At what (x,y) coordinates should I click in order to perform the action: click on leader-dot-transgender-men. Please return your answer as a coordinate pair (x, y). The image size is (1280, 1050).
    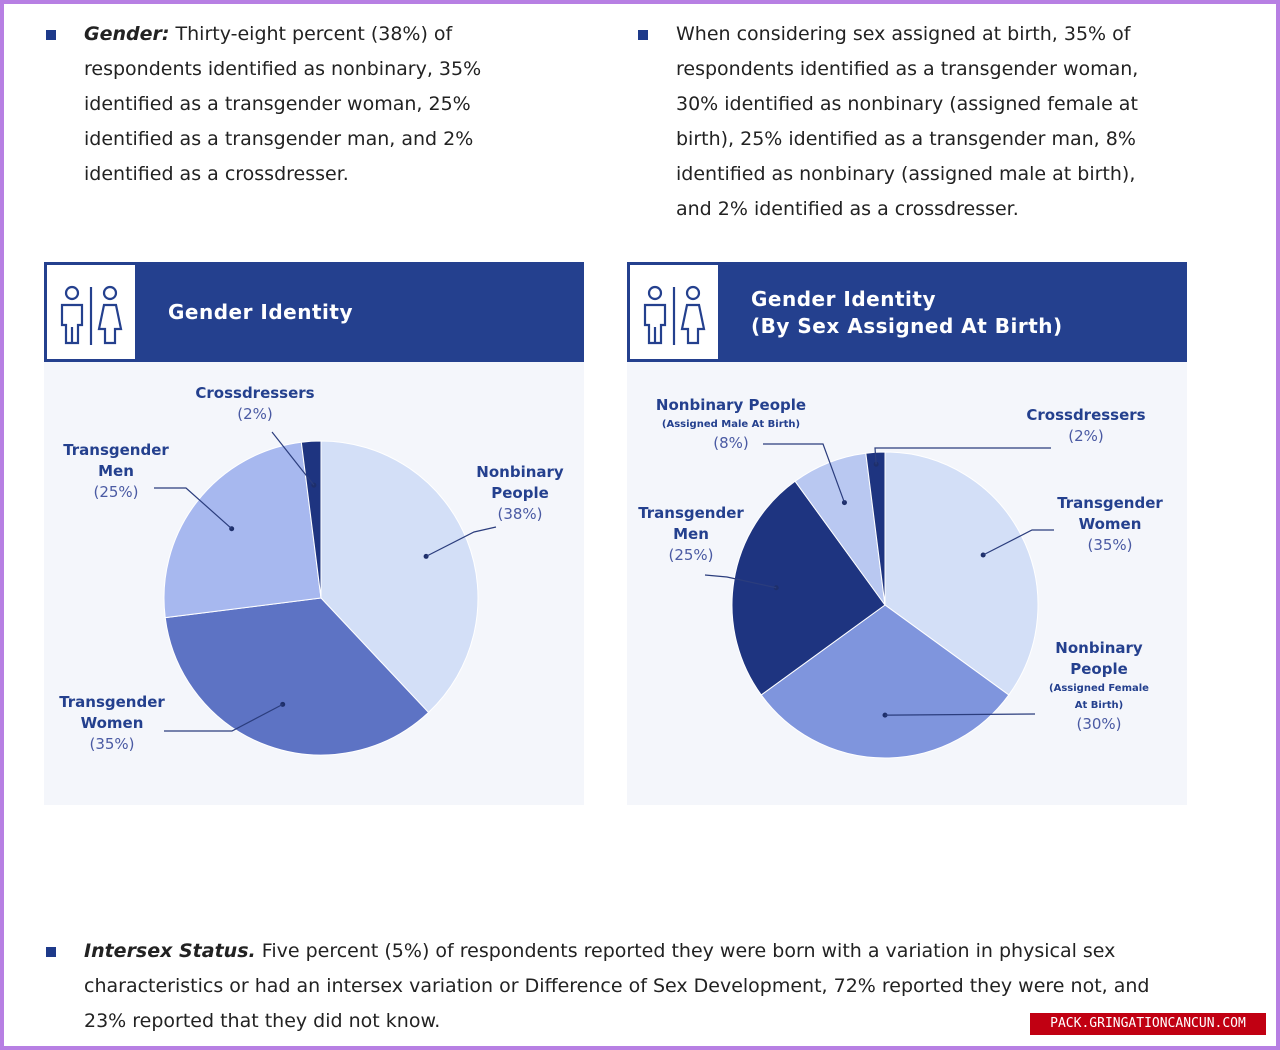
    Looking at the image, I should click on (776, 588).